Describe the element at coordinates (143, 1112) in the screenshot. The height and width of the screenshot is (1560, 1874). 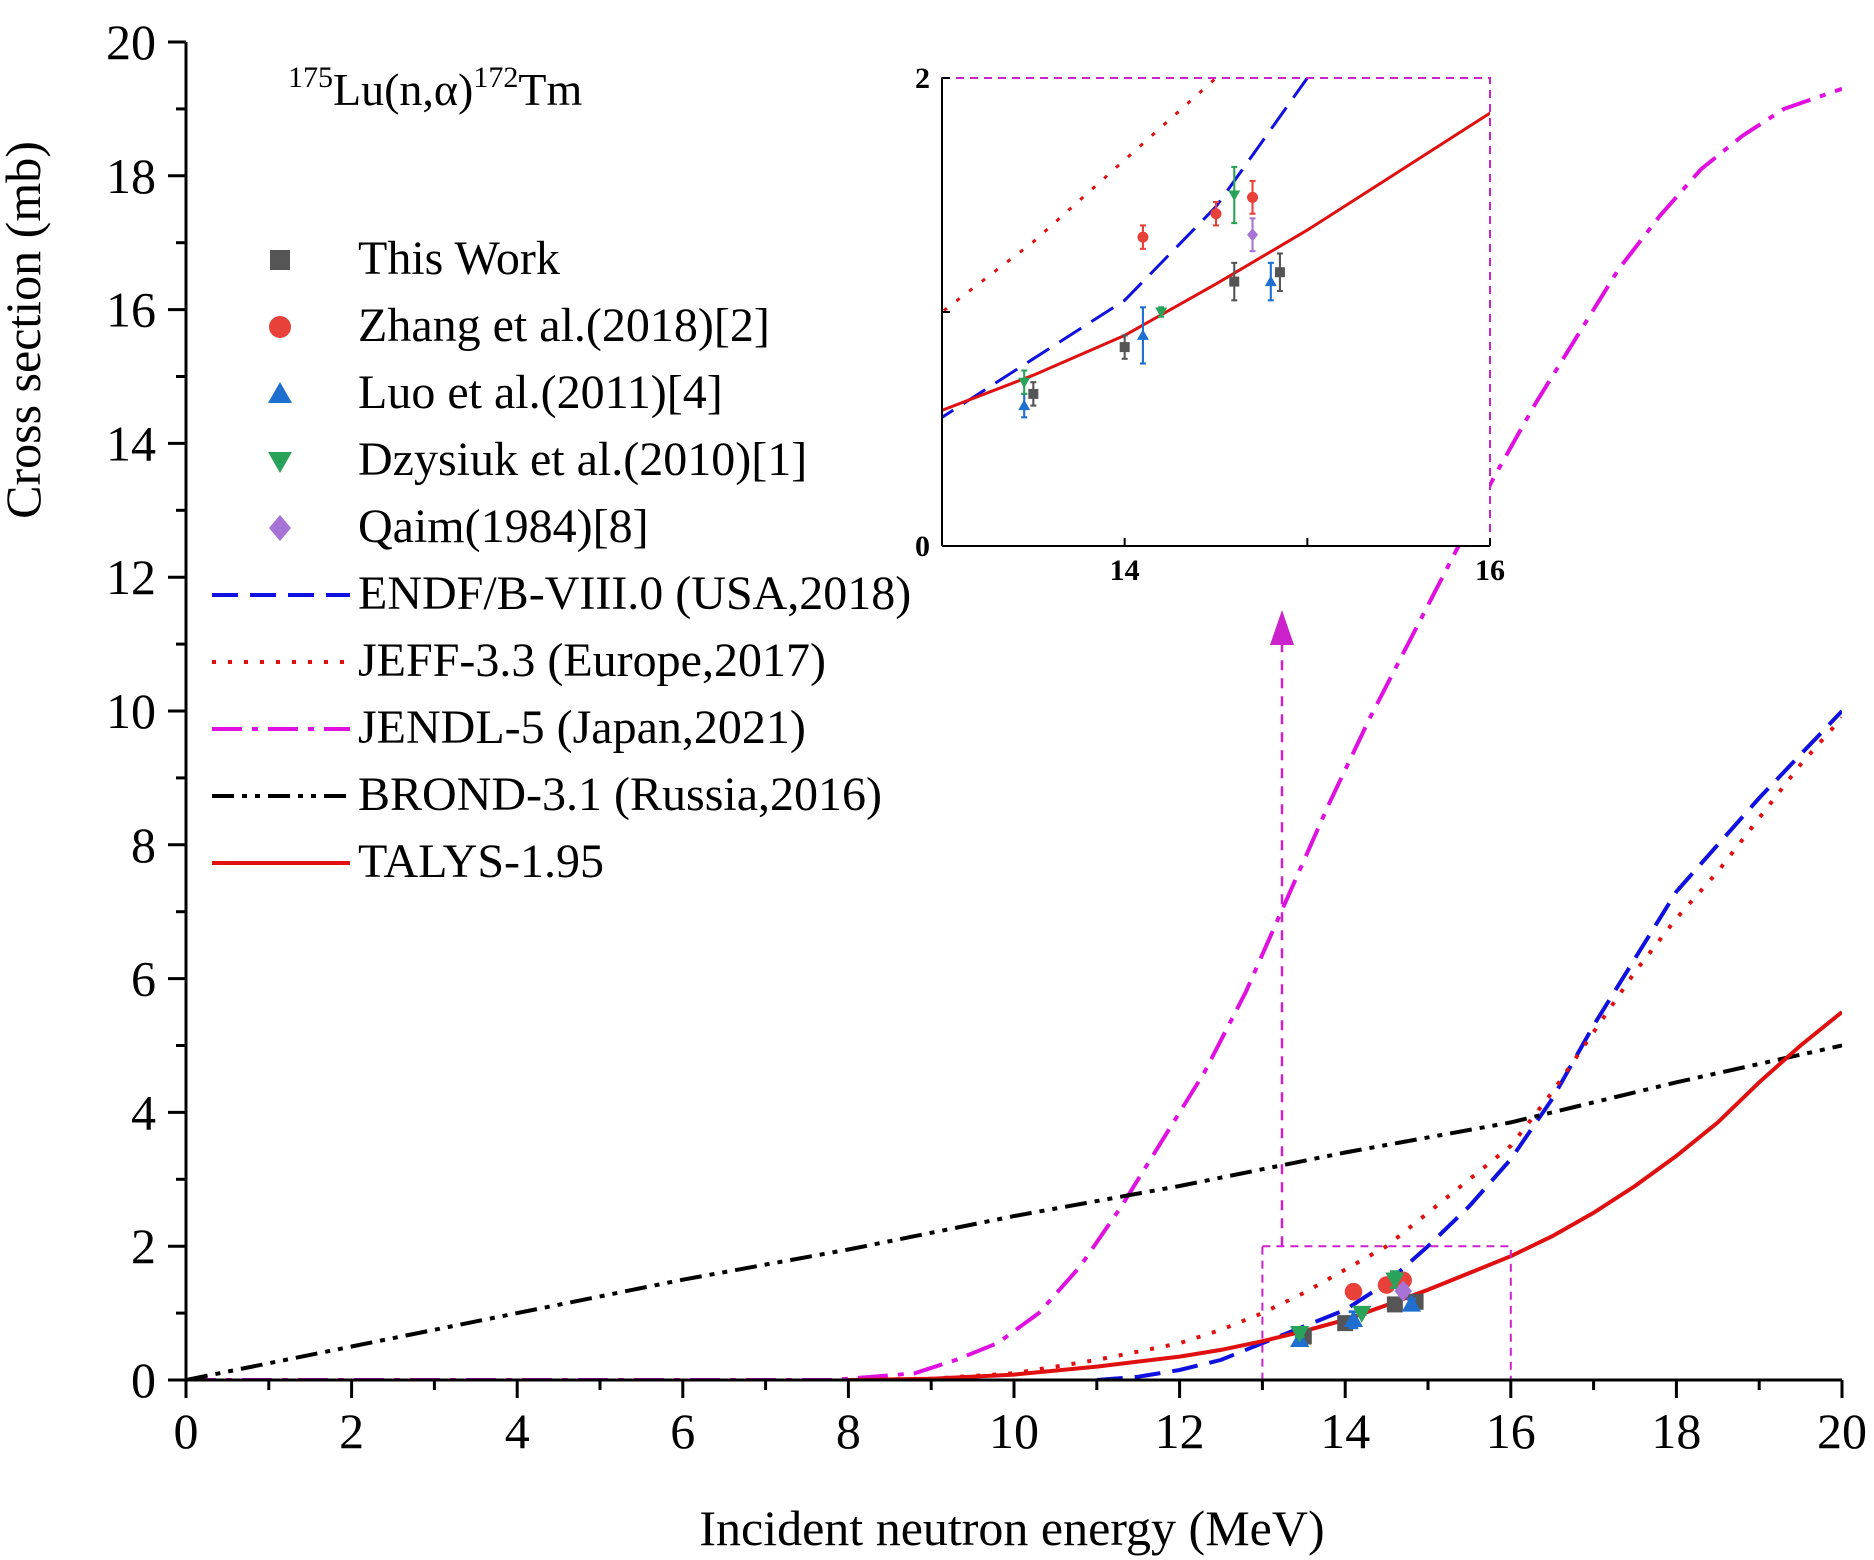
I see `y-tick-label: 4` at that location.